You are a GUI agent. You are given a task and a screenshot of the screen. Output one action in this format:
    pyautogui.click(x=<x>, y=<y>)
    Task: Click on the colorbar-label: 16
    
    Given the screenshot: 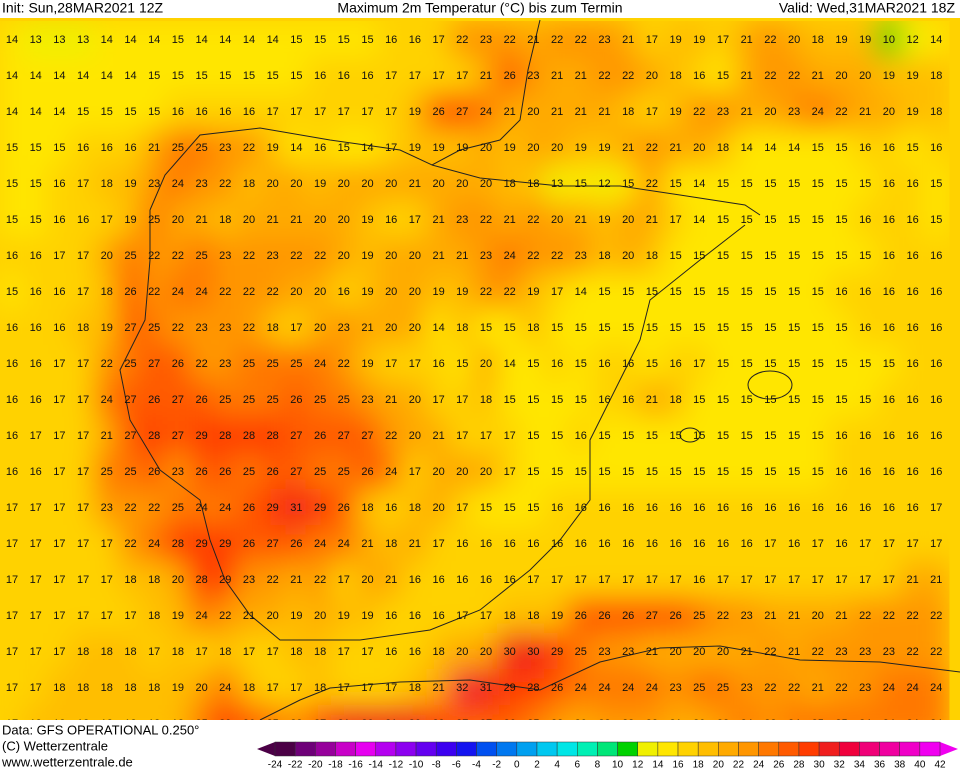 What is the action you would take?
    pyautogui.click(x=678, y=765)
    